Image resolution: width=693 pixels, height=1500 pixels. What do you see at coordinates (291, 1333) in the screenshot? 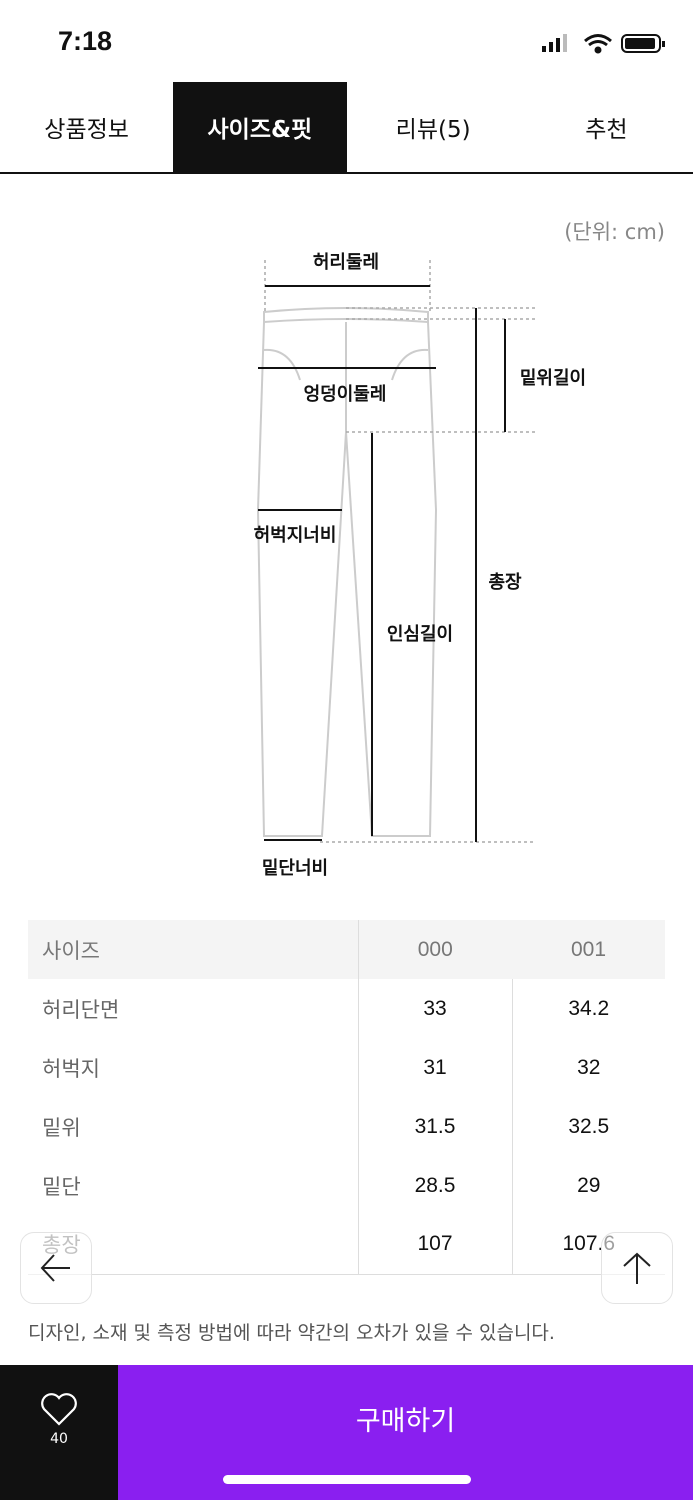
I see `disclaimer: 디자인, 소재 및 측정 방법에 따라 약간의 오차가 있을 수 있습니다.` at bounding box center [291, 1333].